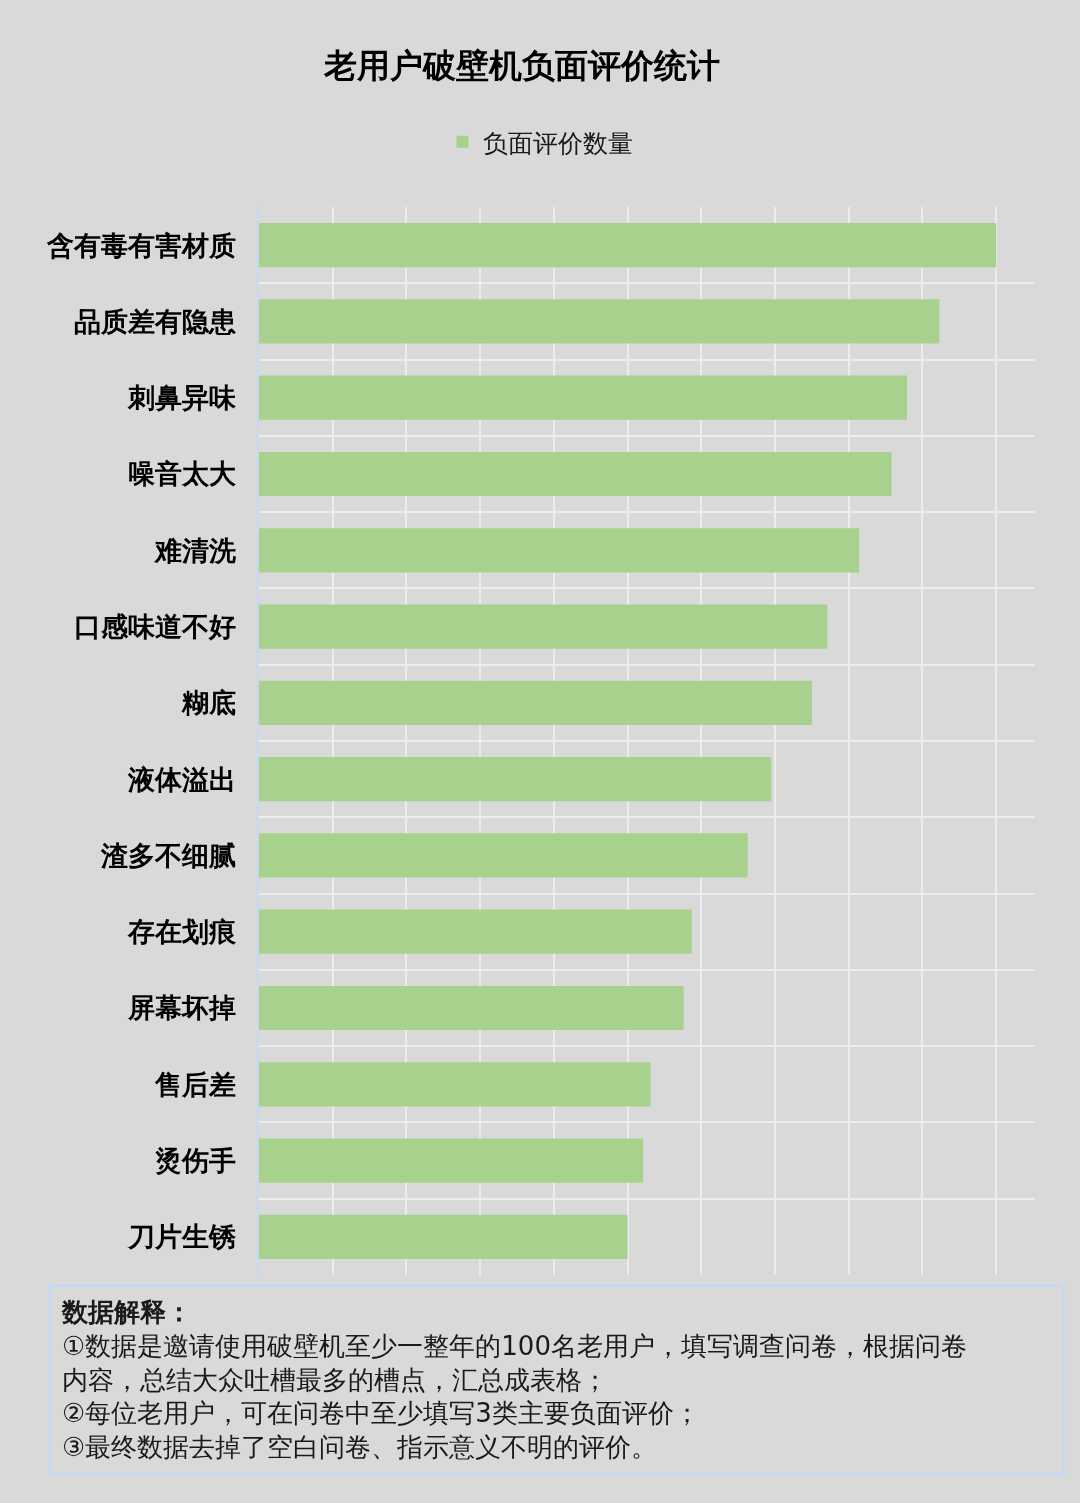 Image resolution: width=1080 pixels, height=1503 pixels. I want to click on y-tick-label: 含有毒有害材质, so click(140, 245).